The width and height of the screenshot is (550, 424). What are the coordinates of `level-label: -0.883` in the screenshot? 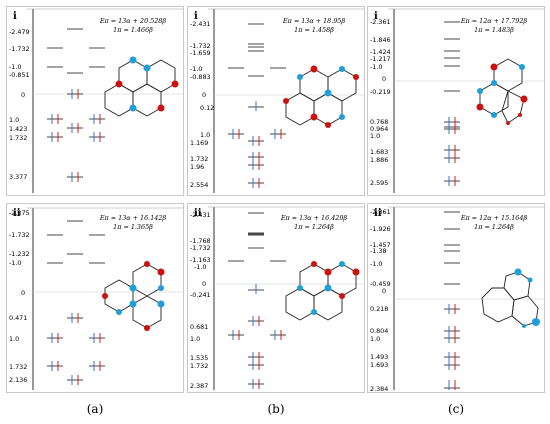 It's located at (200, 77).